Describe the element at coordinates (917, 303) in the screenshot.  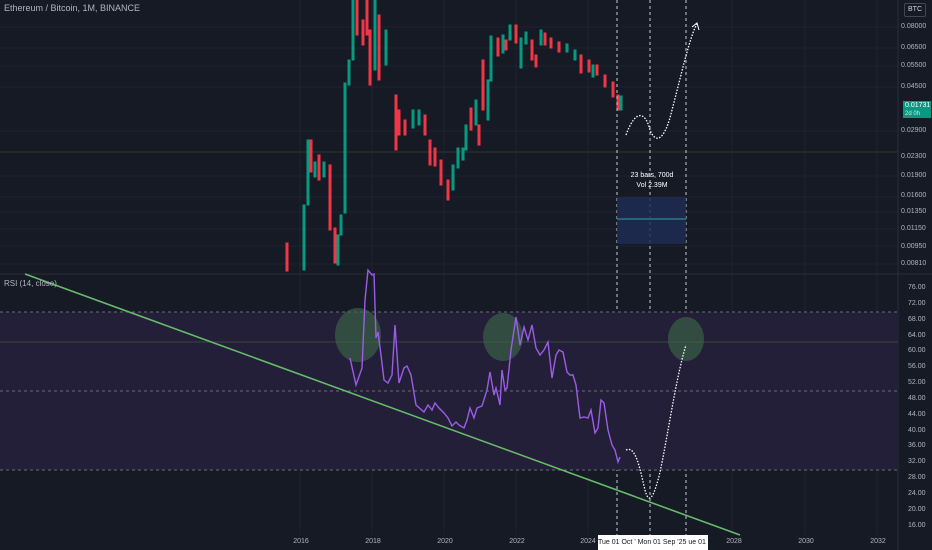
I see `y-label: 72.00` at that location.